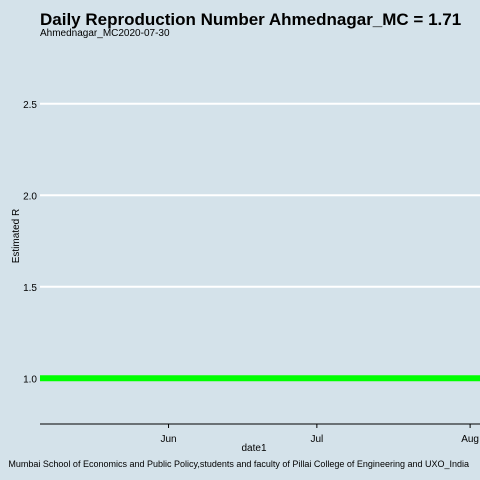 The width and height of the screenshot is (480, 480). I want to click on y-tick-label: 1.5, so click(30, 288).